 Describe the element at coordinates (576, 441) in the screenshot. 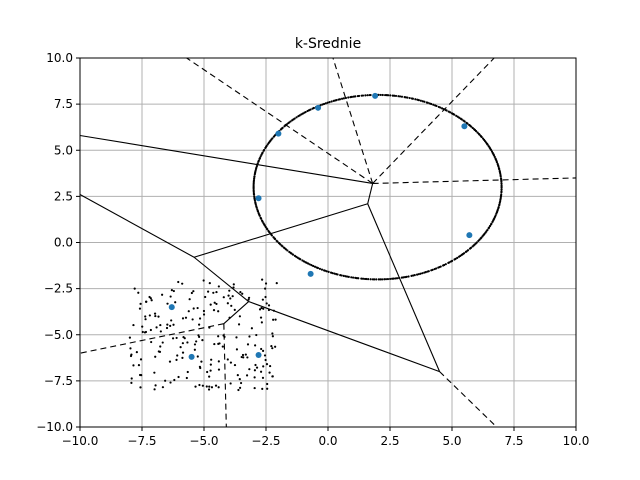

I see `x-tick-label: 10.0` at that location.